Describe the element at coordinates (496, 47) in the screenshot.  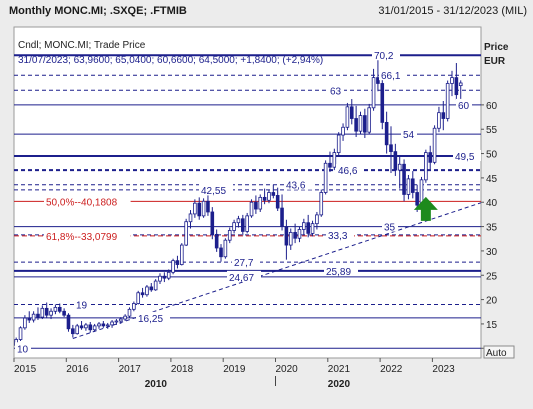
I see `price-axis-label: Price` at that location.